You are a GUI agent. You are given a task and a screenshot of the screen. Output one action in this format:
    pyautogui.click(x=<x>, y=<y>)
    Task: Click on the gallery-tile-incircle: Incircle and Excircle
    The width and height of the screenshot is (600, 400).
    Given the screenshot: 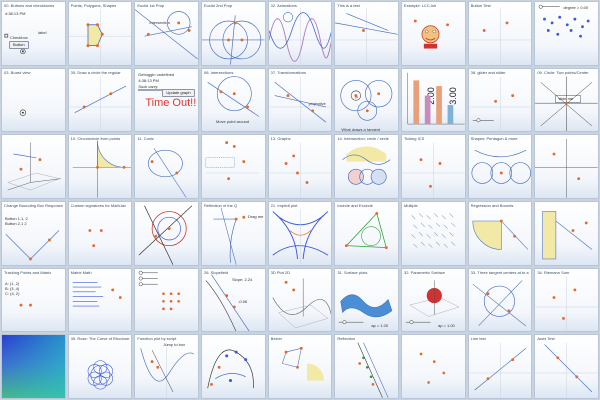 What is the action you would take?
    pyautogui.click(x=366, y=233)
    